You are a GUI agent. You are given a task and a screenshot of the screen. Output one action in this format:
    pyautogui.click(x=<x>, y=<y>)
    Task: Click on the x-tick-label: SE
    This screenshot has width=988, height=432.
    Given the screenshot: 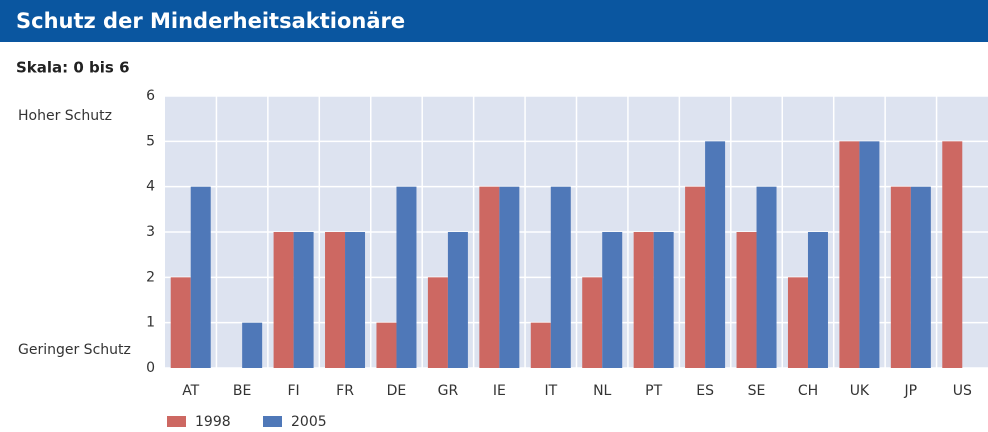 What is the action you would take?
    pyautogui.click(x=757, y=391)
    